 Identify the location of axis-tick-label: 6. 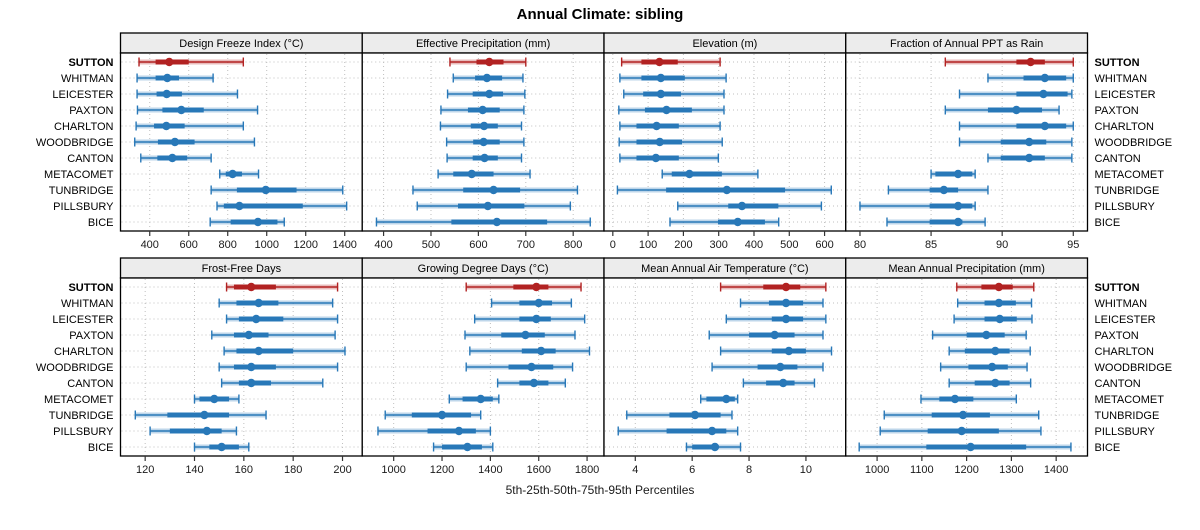
(692, 470).